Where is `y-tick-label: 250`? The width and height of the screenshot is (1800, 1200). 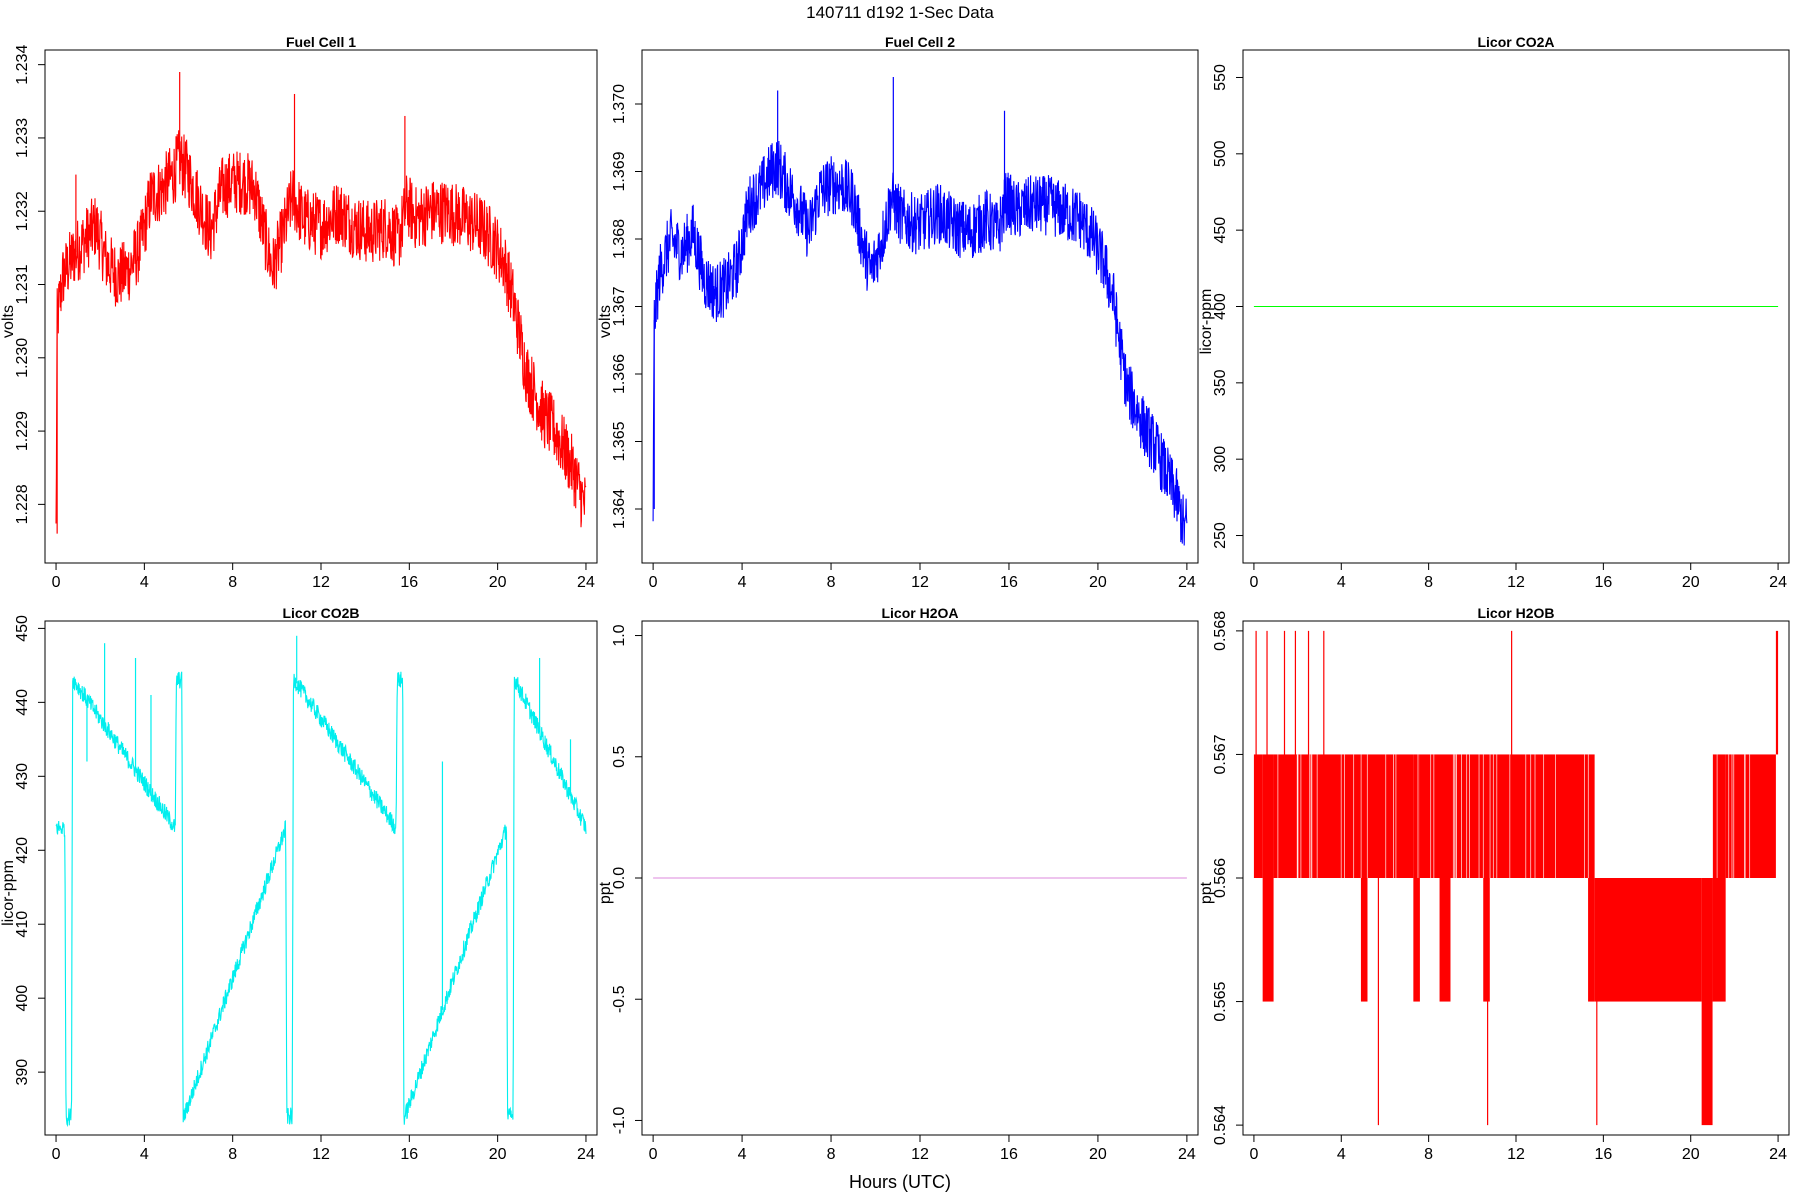
y-tick-label: 250 is located at coordinates (1220, 535).